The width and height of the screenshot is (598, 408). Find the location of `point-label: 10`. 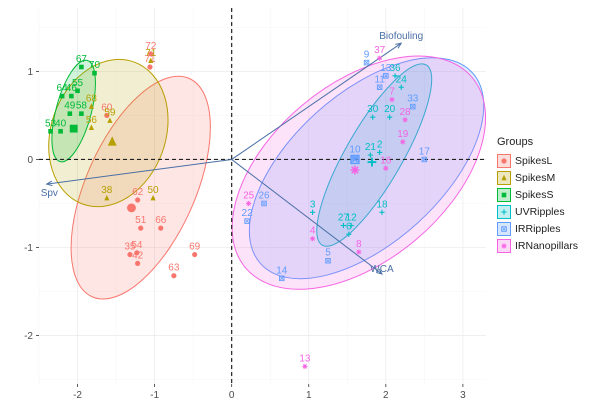

point-label: 10 is located at coordinates (355, 150).